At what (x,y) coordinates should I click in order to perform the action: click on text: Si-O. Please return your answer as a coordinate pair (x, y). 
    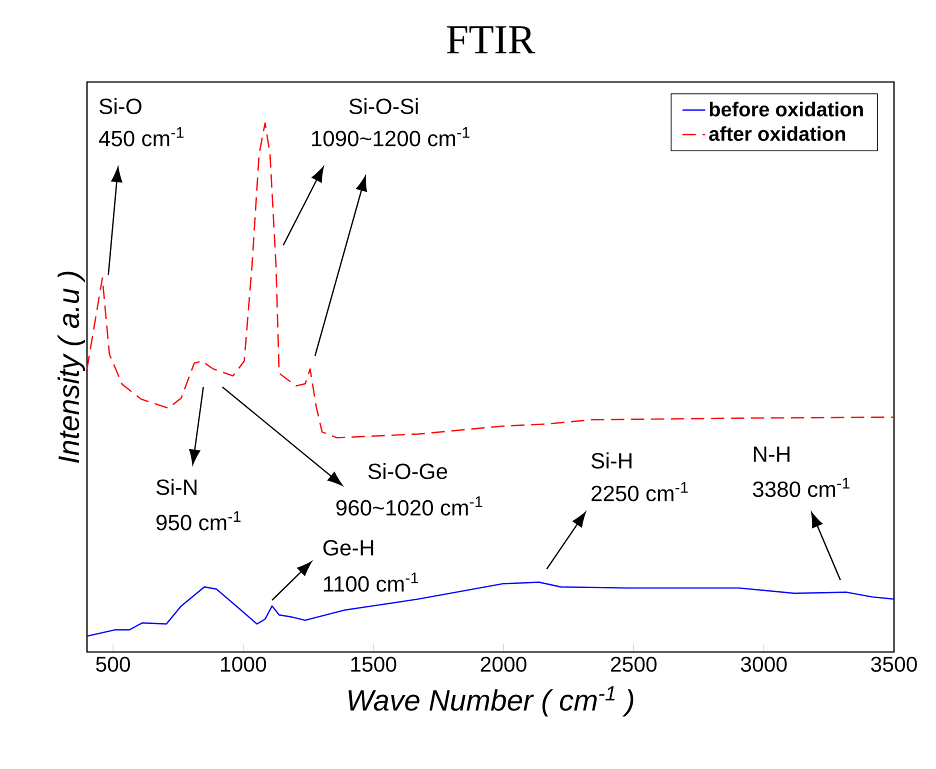
    Looking at the image, I should click on (120, 106).